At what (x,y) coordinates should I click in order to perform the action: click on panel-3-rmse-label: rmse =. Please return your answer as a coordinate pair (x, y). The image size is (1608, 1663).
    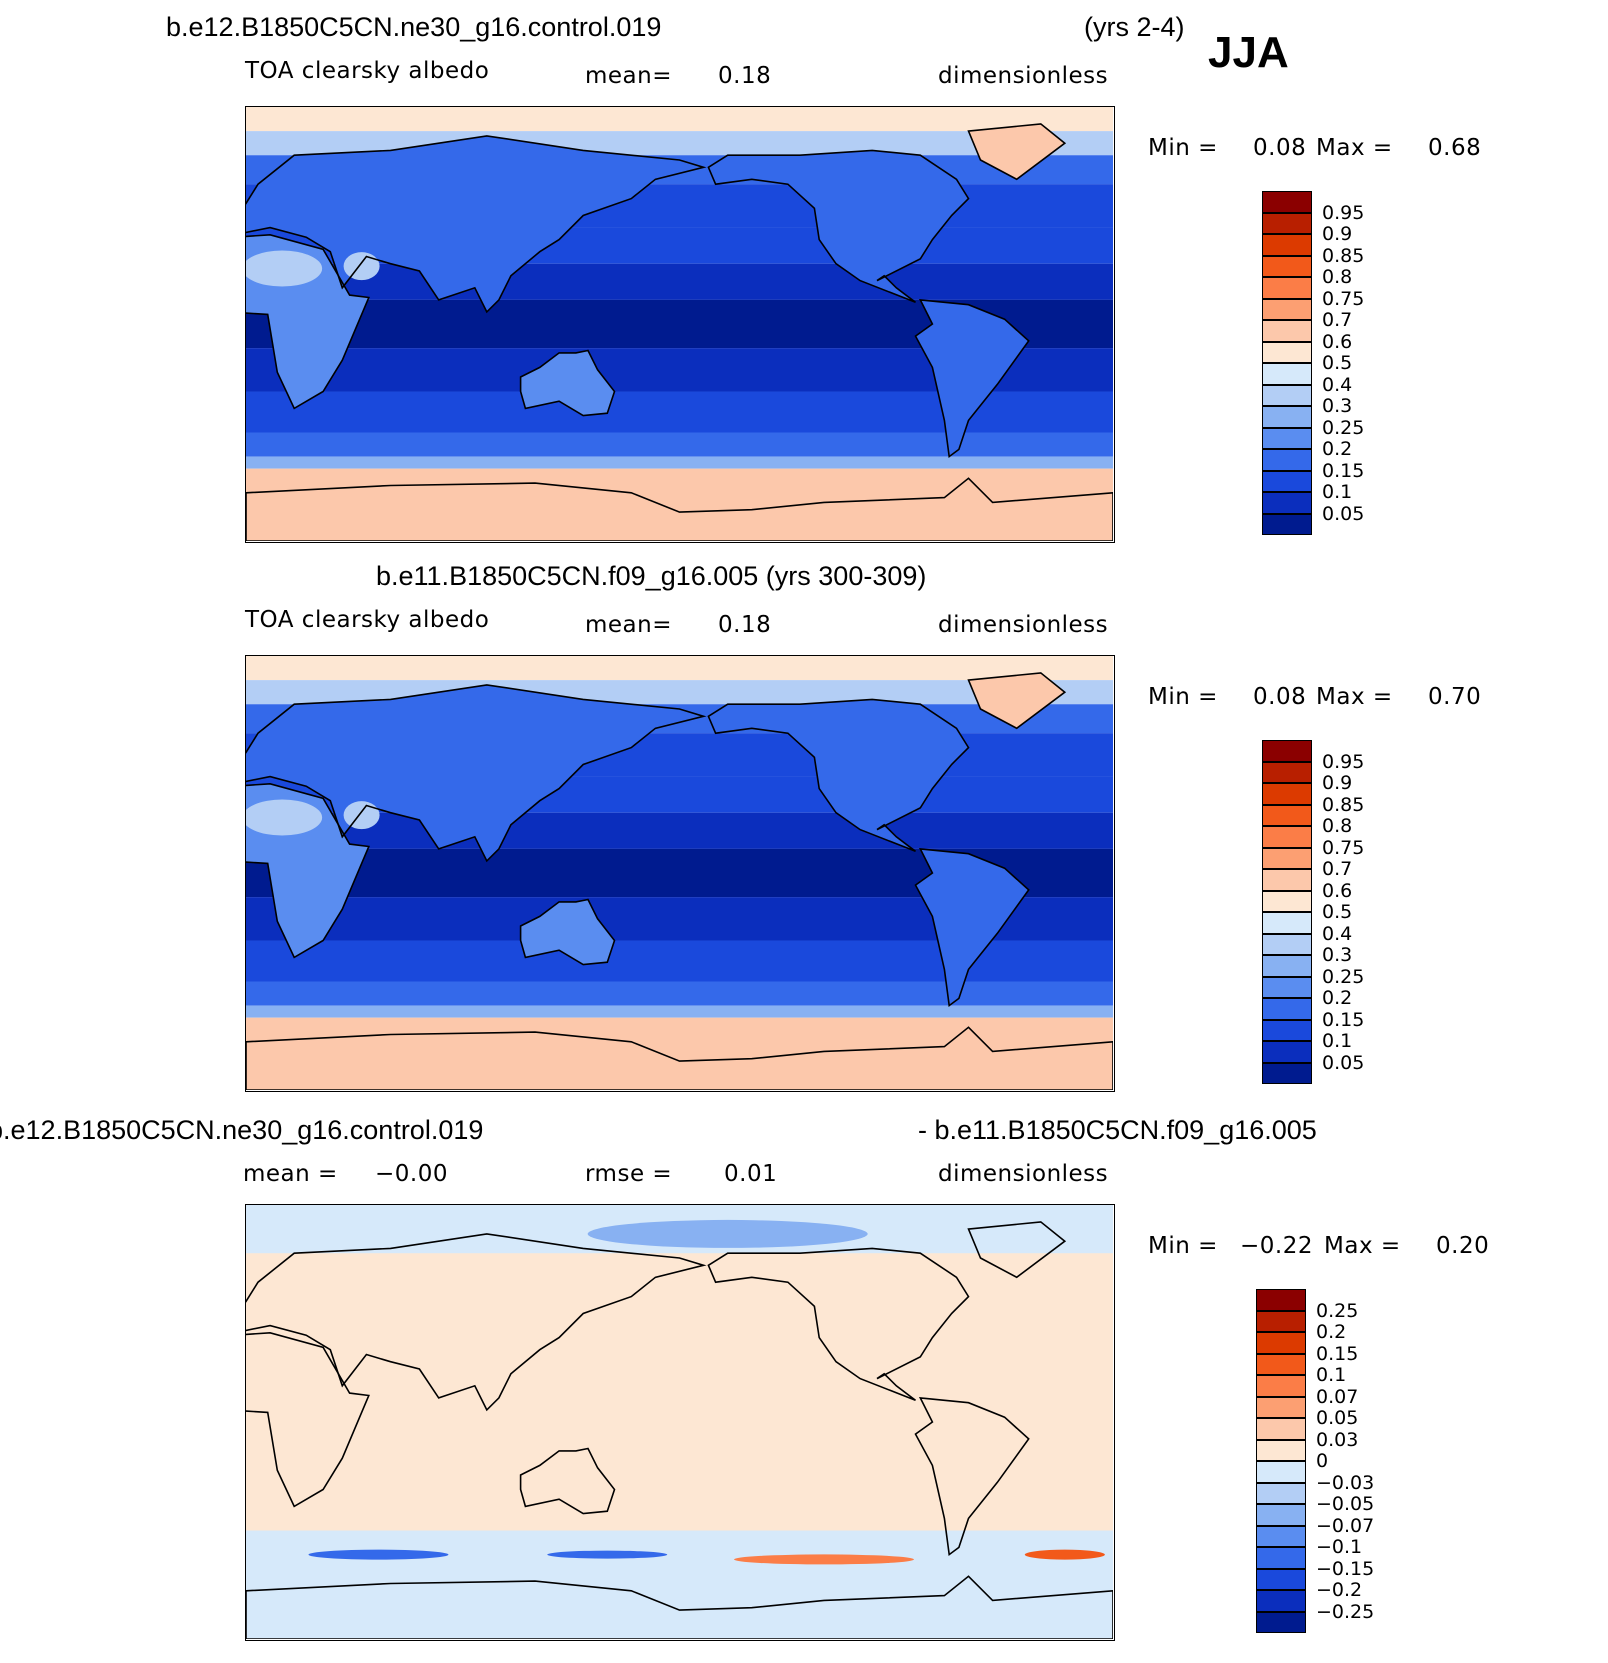
    Looking at the image, I should click on (629, 1174).